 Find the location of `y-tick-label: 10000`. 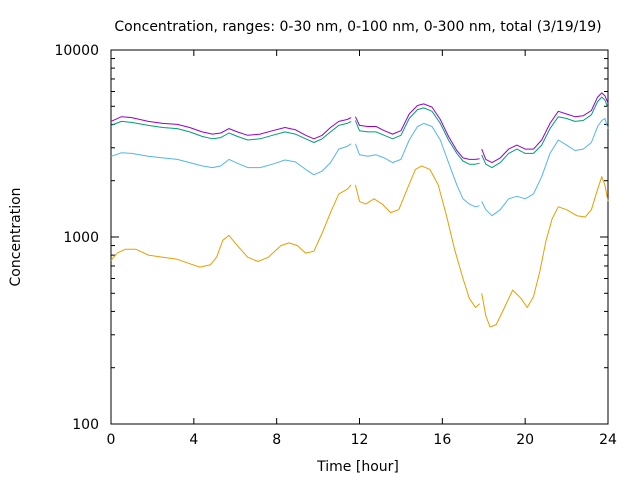

y-tick-label: 10000 is located at coordinates (76, 51).